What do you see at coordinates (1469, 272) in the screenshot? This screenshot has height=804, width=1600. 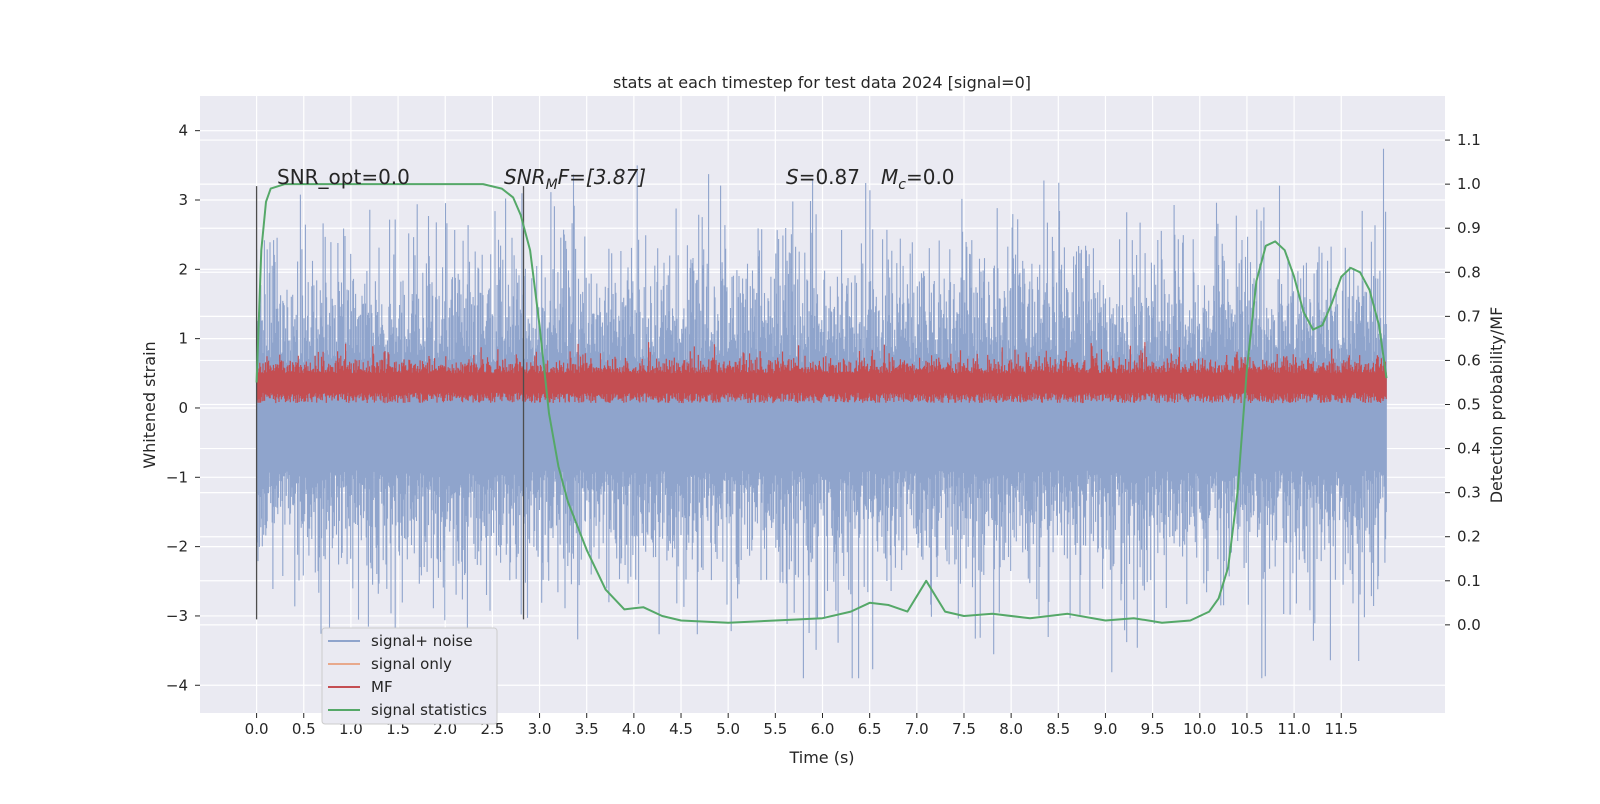 I see `y2-tick-label-8: 0.8` at bounding box center [1469, 272].